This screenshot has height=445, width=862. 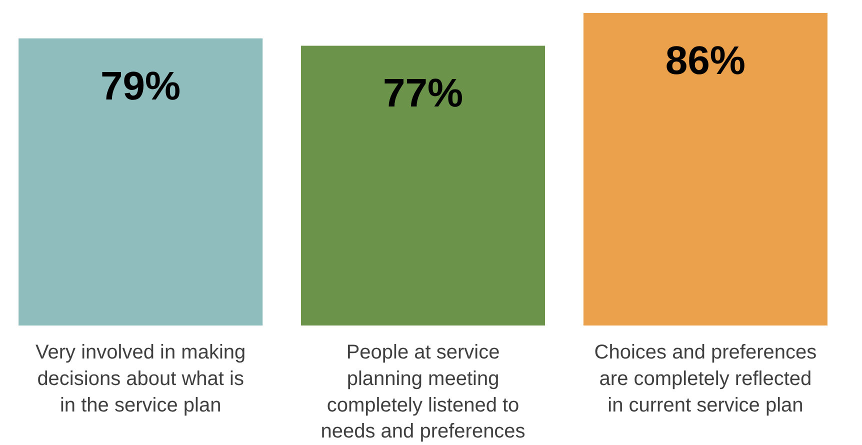 What do you see at coordinates (141, 379) in the screenshot?
I see `x-tick-label: Very involved in making decisions about what is in the service plan` at bounding box center [141, 379].